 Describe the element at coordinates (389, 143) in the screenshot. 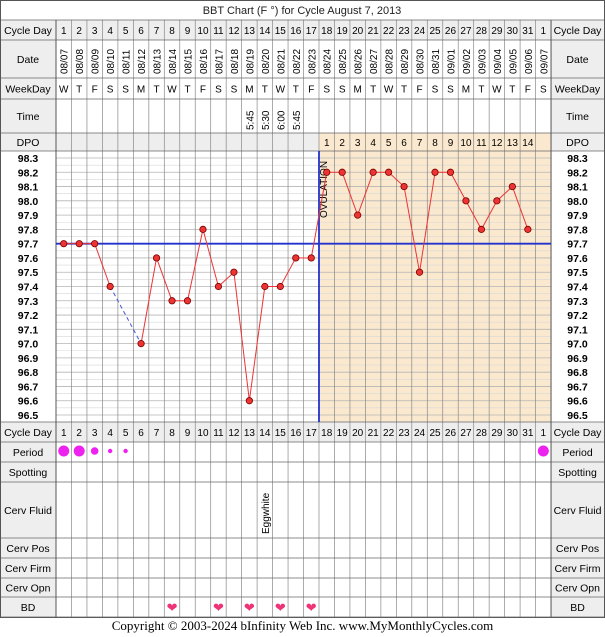

I see `dpo-label: 5` at that location.